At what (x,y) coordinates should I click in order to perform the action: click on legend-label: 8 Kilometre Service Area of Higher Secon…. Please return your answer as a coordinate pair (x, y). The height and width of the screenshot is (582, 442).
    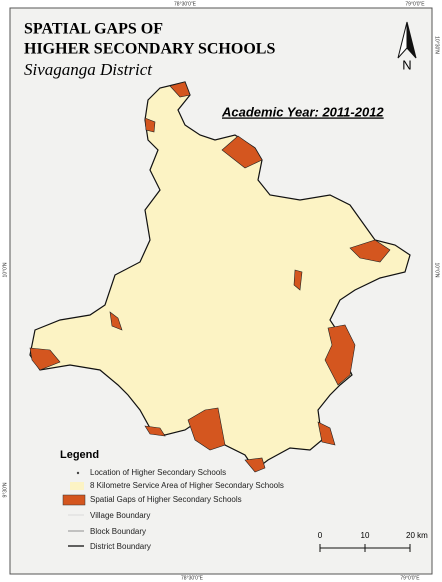
    Looking at the image, I should click on (187, 485).